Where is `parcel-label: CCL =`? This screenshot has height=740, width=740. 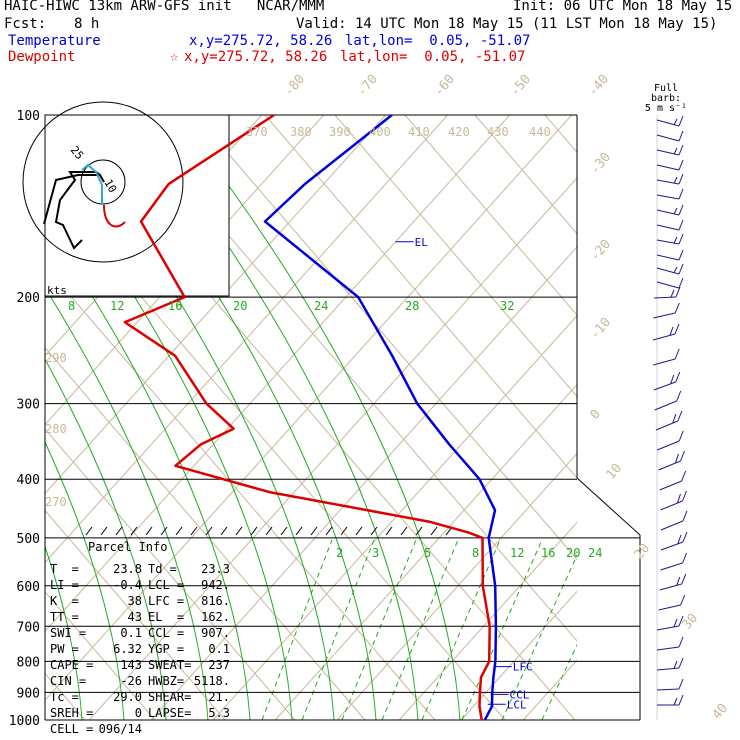 parcel-label: CCL = is located at coordinates (166, 633).